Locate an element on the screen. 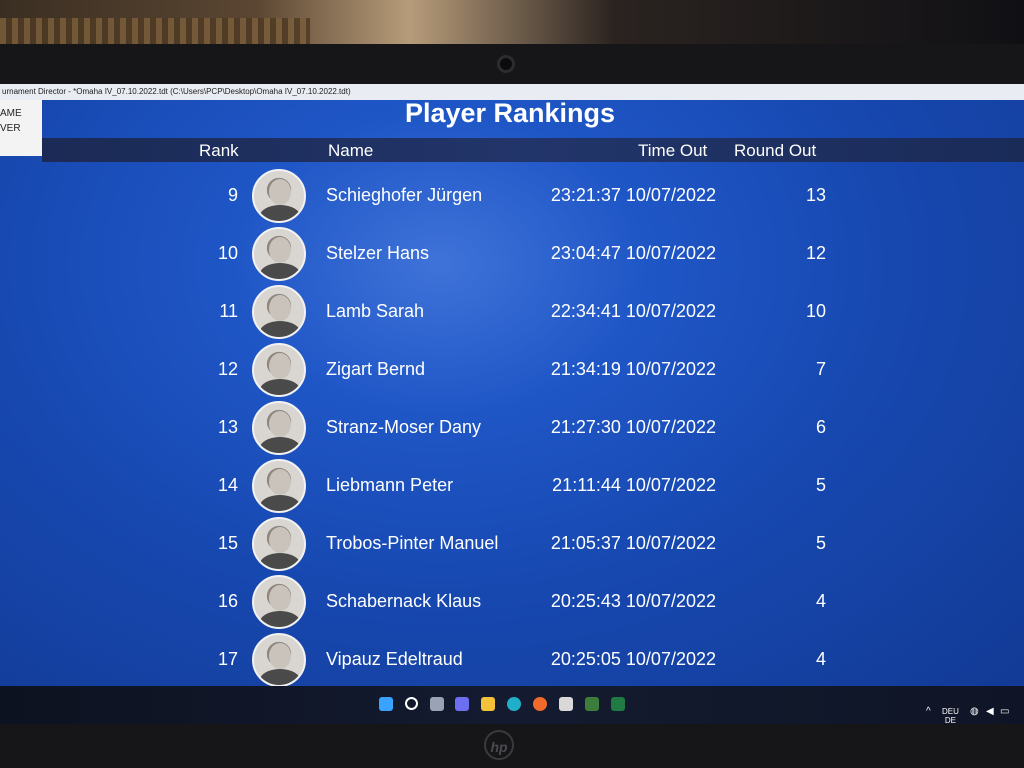 This screenshot has height=768, width=1024. rank-cell: 9 is located at coordinates (232, 195).